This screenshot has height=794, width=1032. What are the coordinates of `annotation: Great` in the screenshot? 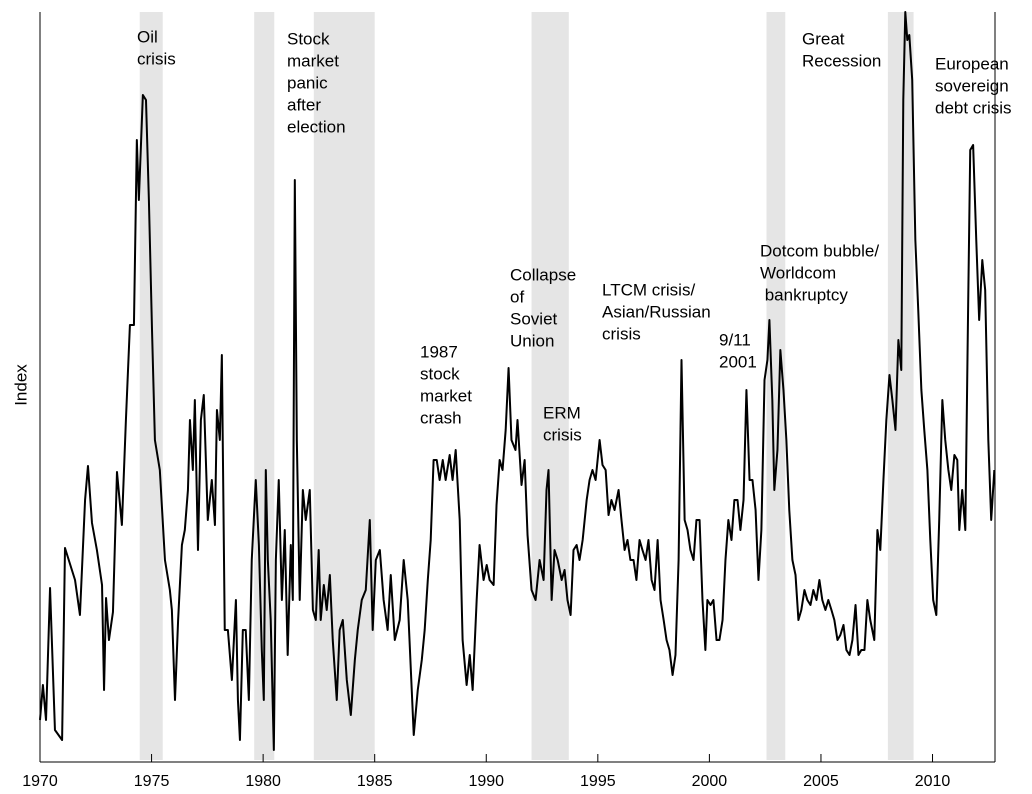 It's located at (823, 38).